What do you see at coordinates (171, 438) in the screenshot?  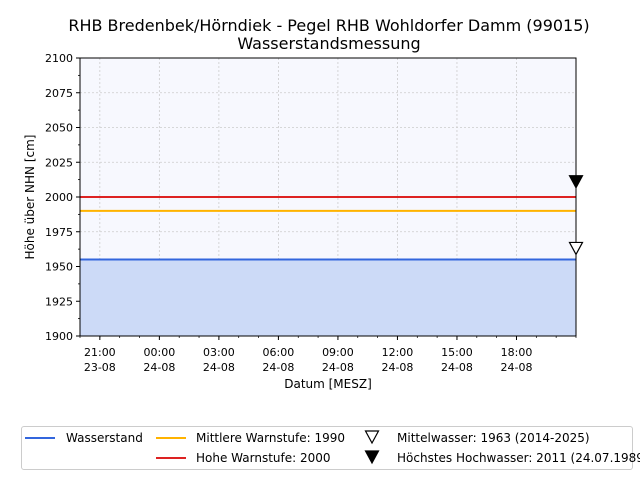 I see `legend-swatch-mittlere-warnstufe` at bounding box center [171, 438].